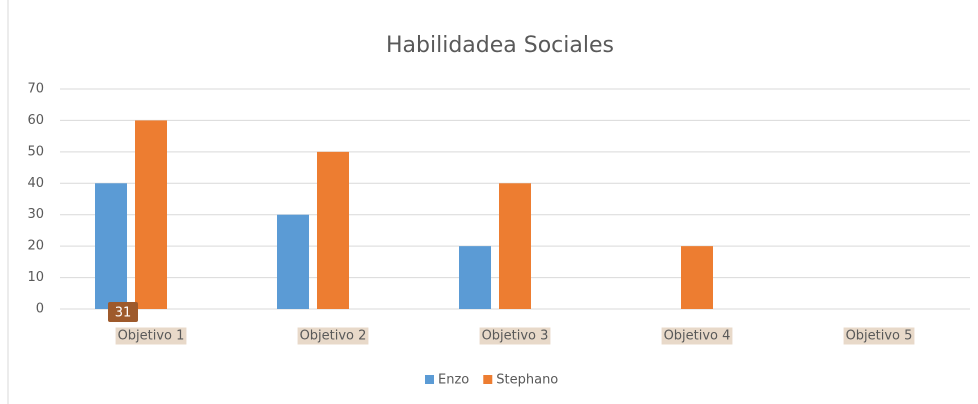 This screenshot has height=404, width=978. Describe the element at coordinates (527, 380) in the screenshot. I see `legend-label: Stephano` at that location.